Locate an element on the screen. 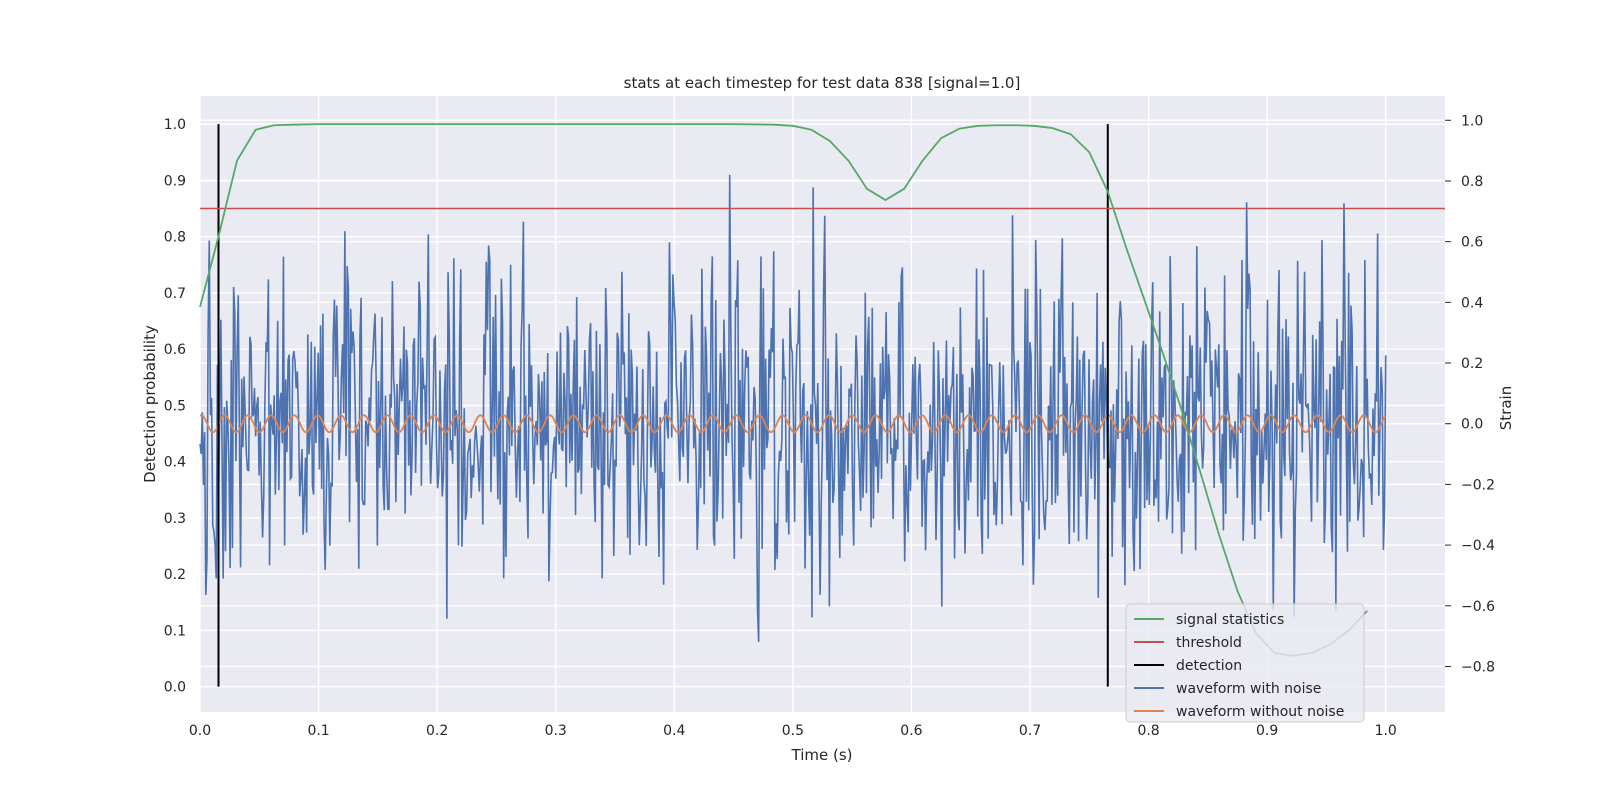  y2-tick-label: 1.0 is located at coordinates (1472, 121).